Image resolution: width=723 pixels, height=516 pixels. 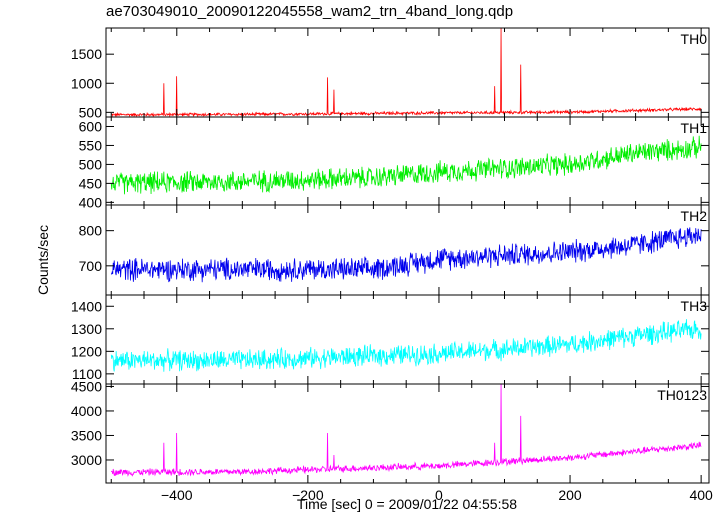 What do you see at coordinates (86, 386) in the screenshot?
I see `y-tick-label: 4500` at bounding box center [86, 386].